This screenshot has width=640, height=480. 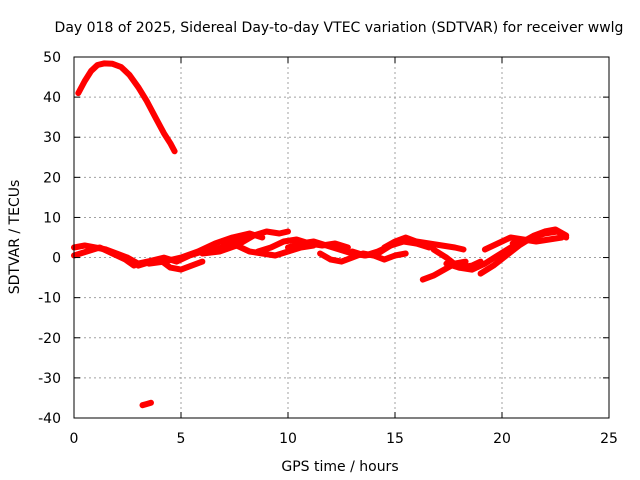 What do you see at coordinates (52, 218) in the screenshot?
I see `y-tick-label: 10` at bounding box center [52, 218].